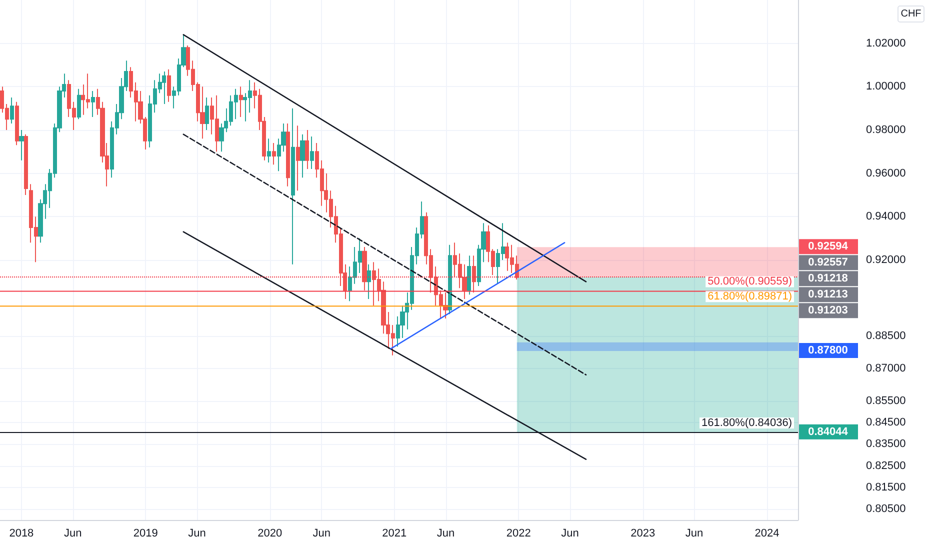  What do you see at coordinates (886, 400) in the screenshot?
I see `y-tick-label: 0.85500` at bounding box center [886, 400].